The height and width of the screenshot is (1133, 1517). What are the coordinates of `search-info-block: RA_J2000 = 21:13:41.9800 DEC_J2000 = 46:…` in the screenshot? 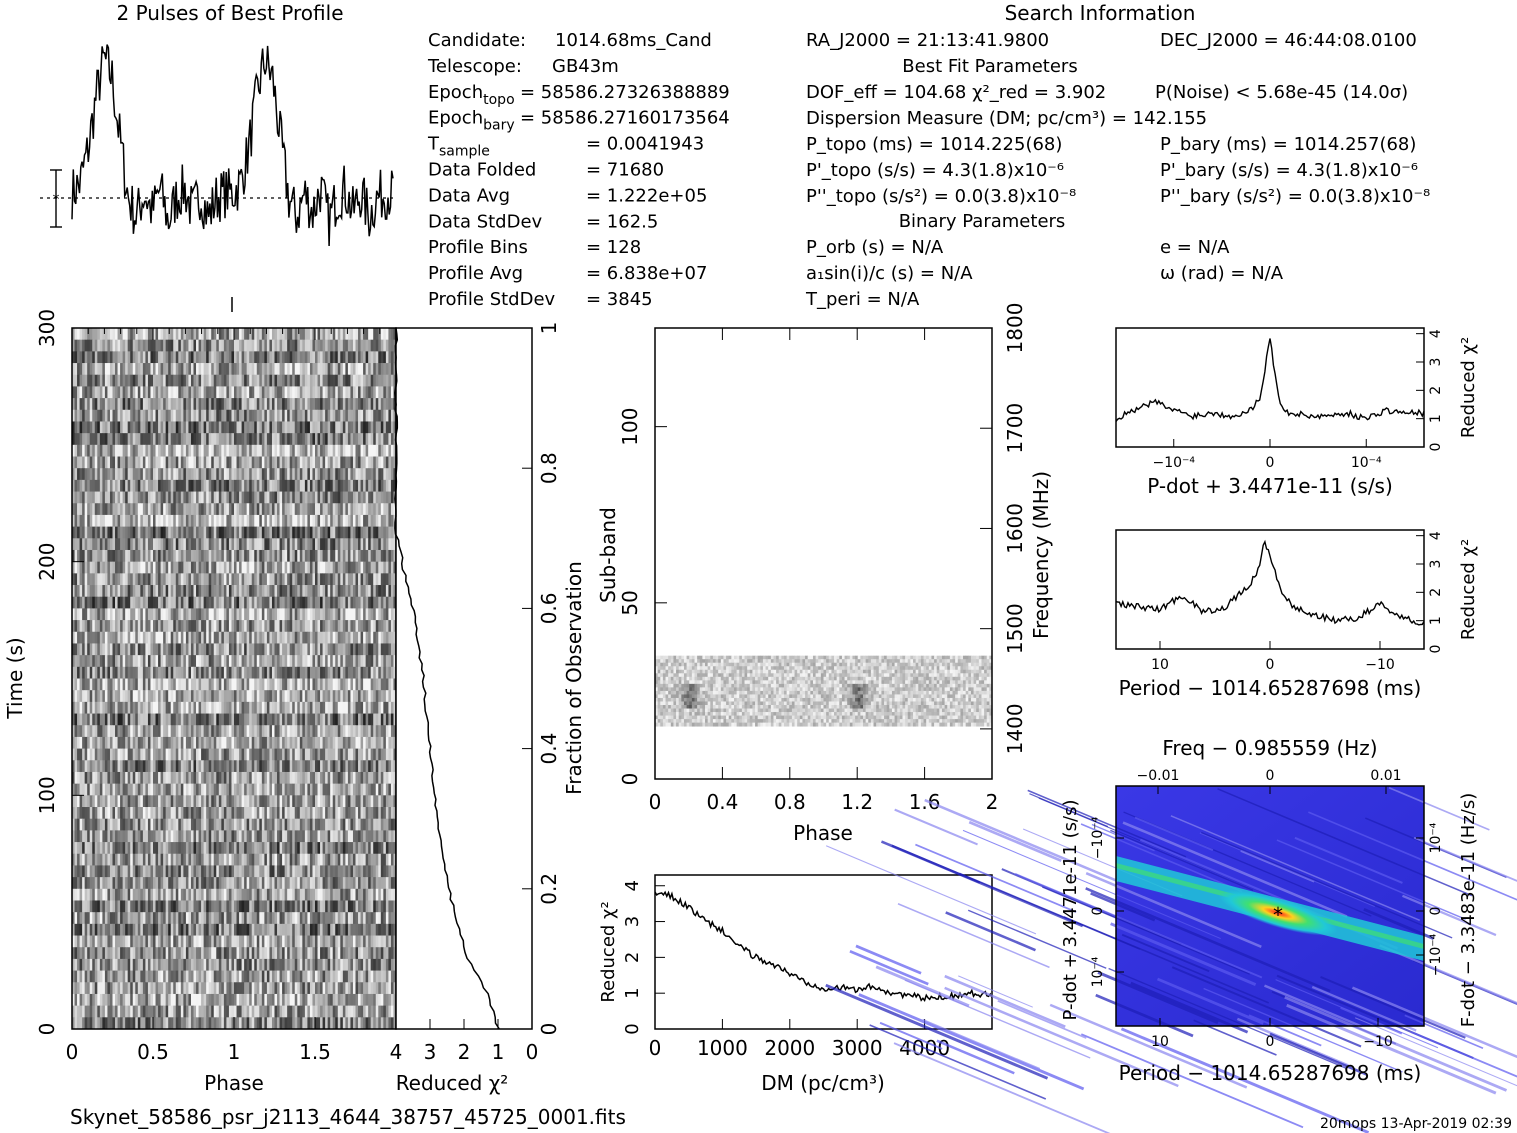 It's located at (1117, 170).